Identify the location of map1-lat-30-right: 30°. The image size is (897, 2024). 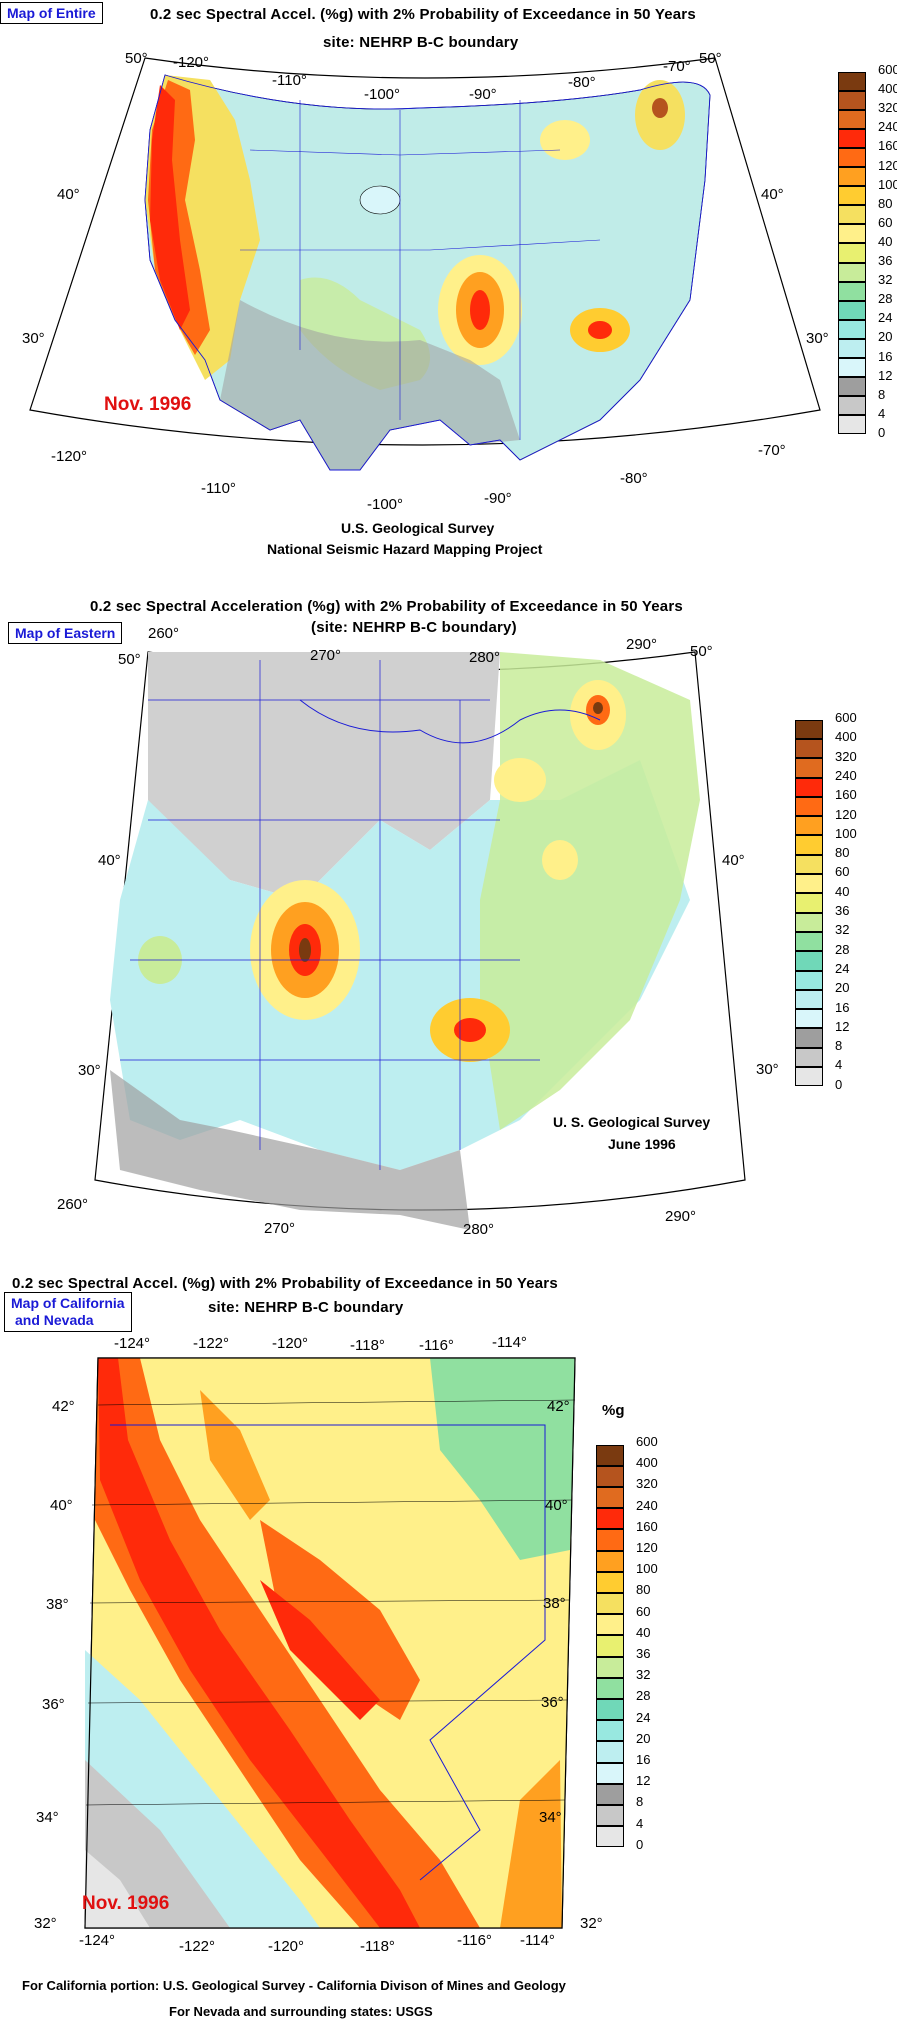
(817, 338).